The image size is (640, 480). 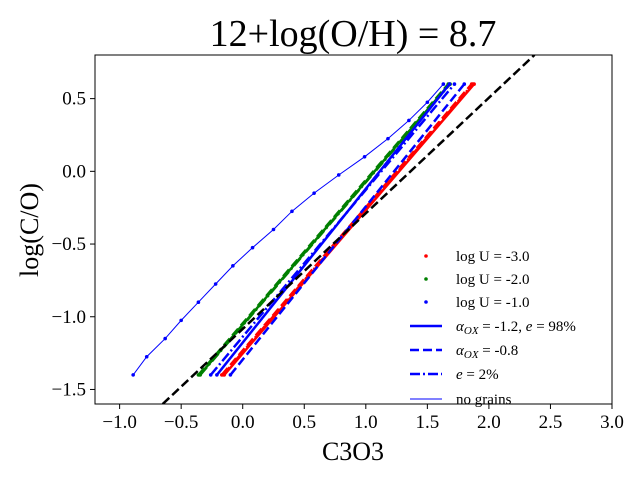 I want to click on y-tick-label: 0.0, so click(x=74, y=171).